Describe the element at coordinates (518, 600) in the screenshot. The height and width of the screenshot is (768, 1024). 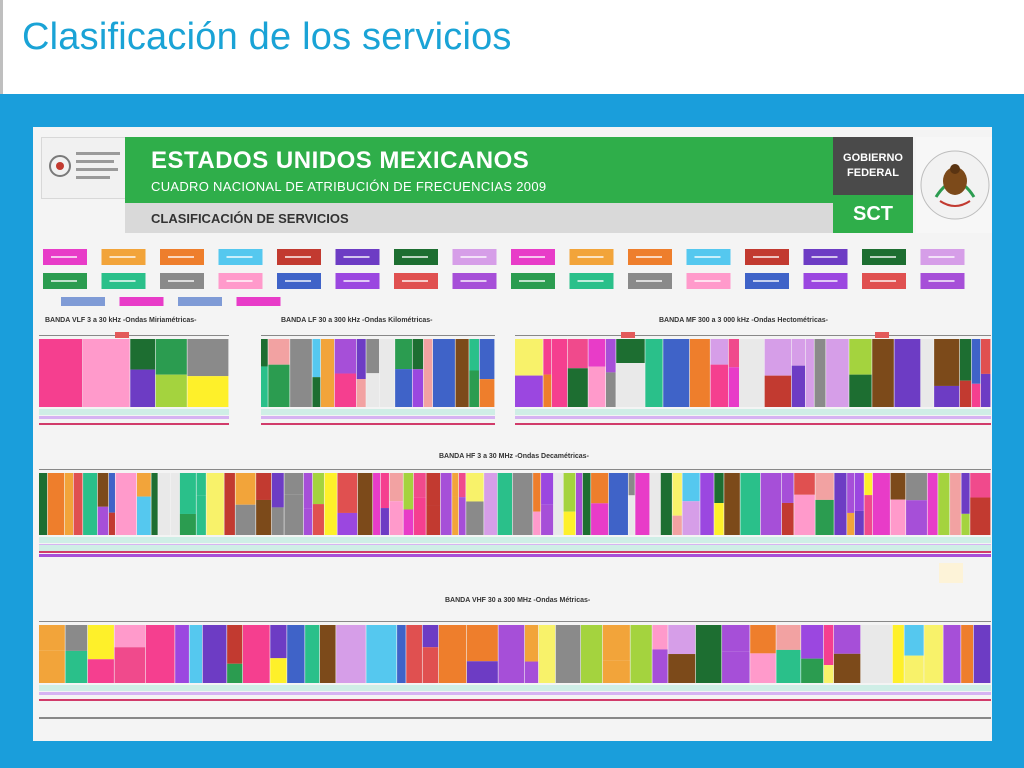
I see `band-title-vhf: BANDA VHF 30 a 300 MHz -Ondas Métricas-` at that location.